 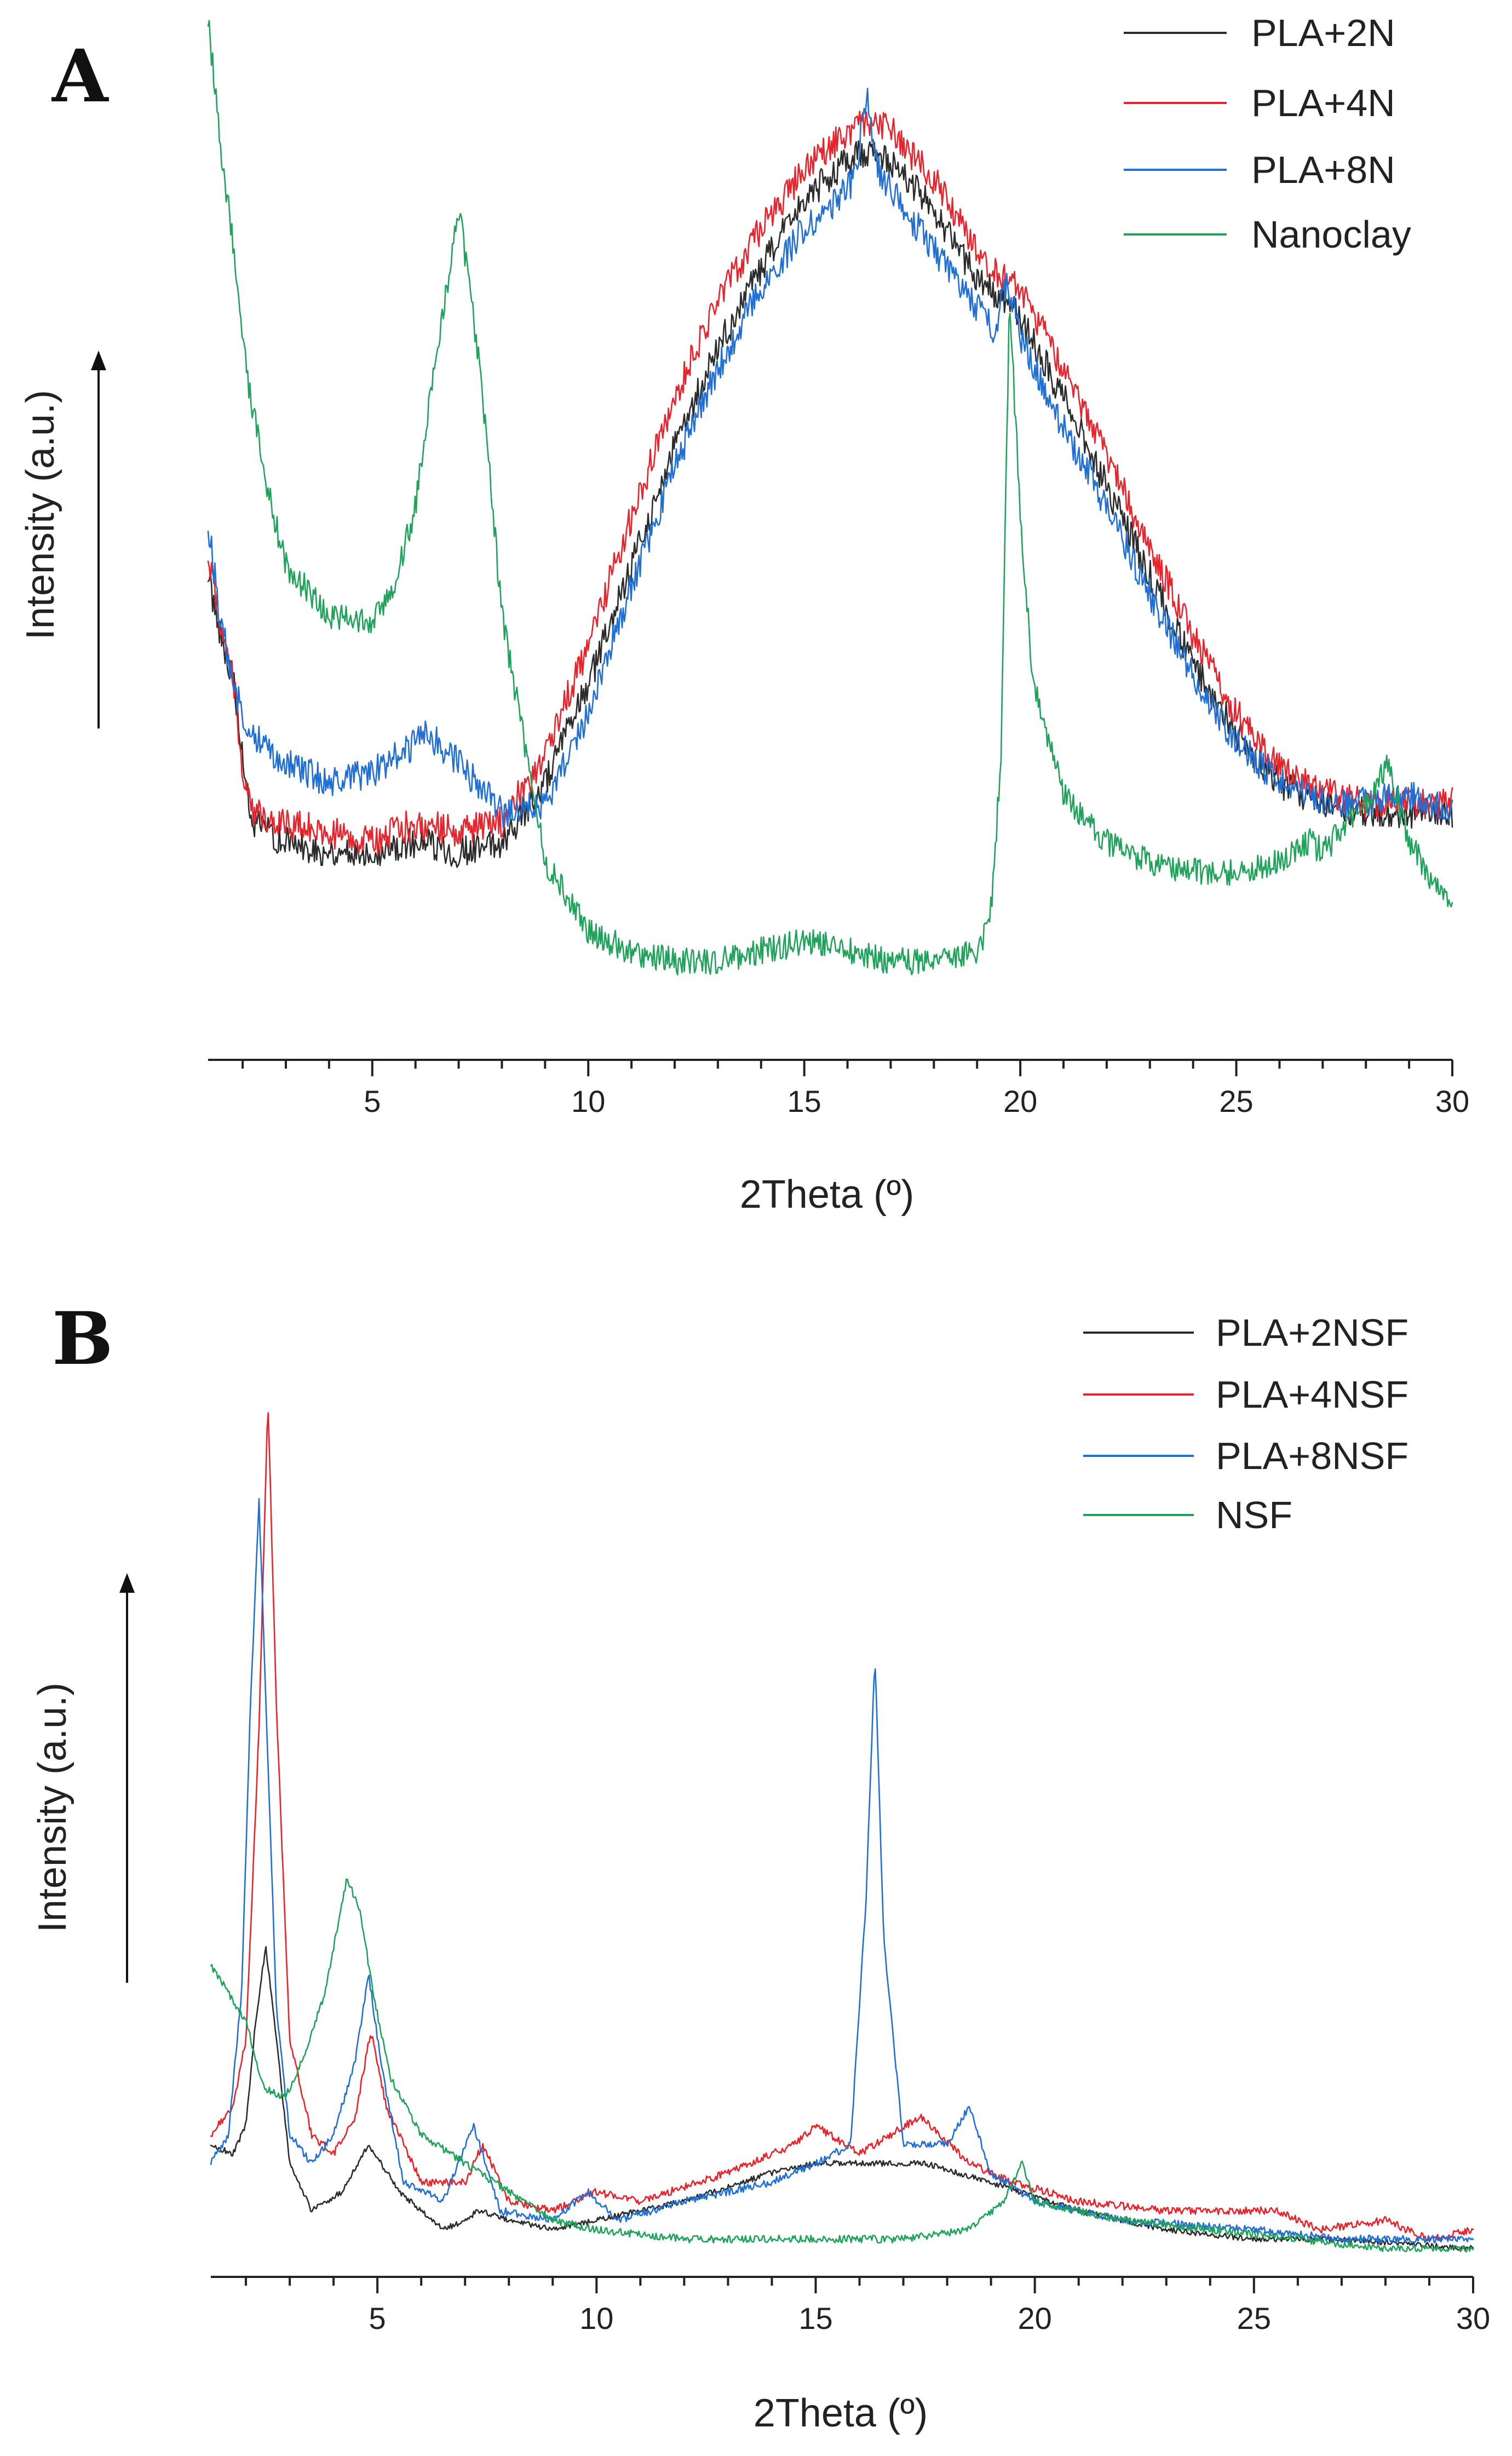 What do you see at coordinates (52, 1807) in the screenshot?
I see `panel-b-ylabel: Intensity (a.u.)` at bounding box center [52, 1807].